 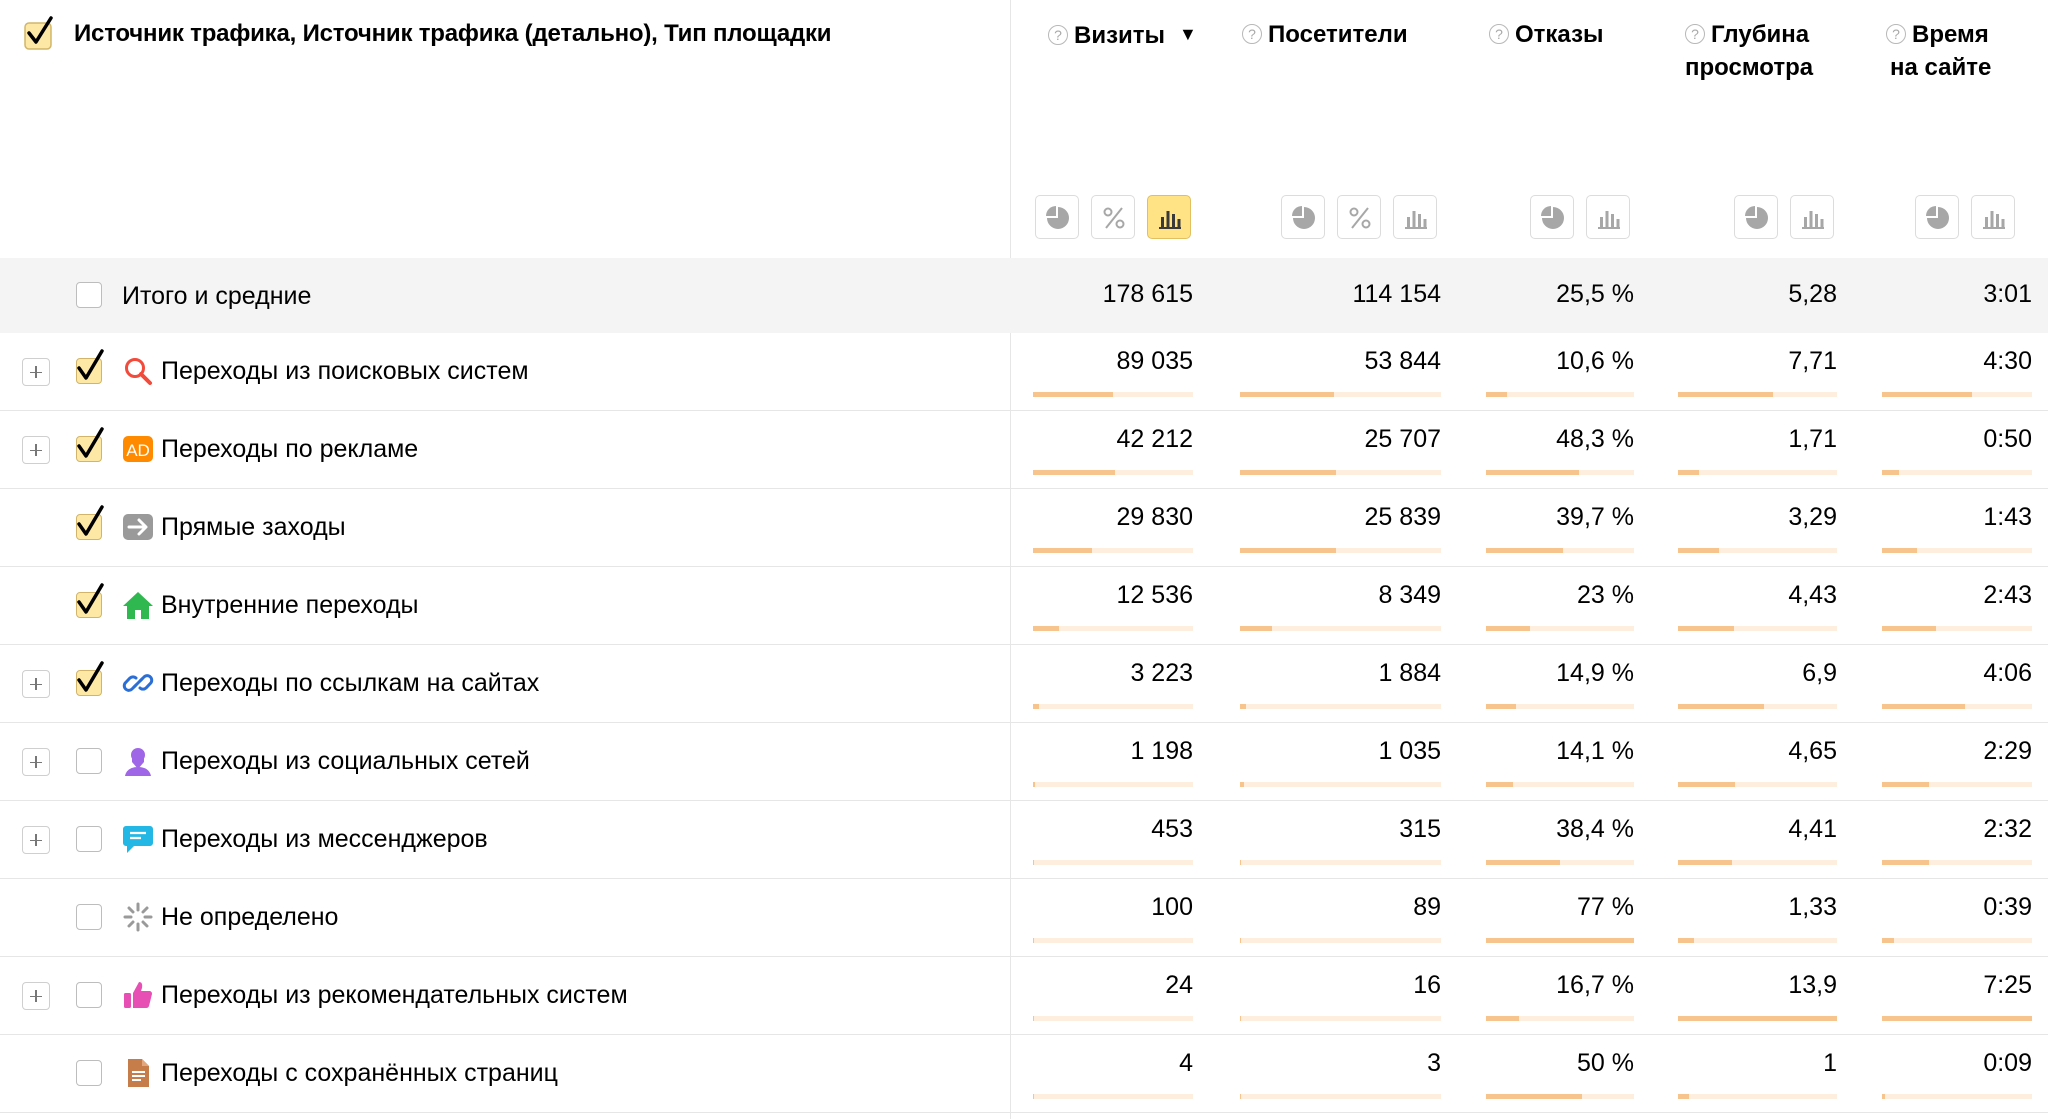 What do you see at coordinates (1427, 985) in the screenshot?
I see `cell-visitors: 16` at bounding box center [1427, 985].